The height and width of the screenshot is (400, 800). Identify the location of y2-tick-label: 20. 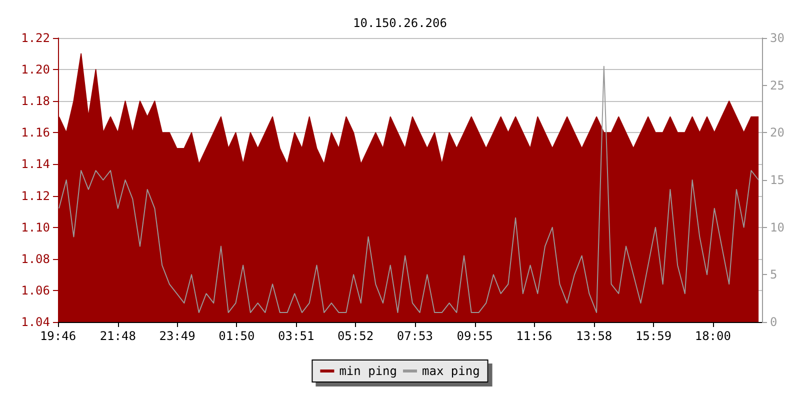
(777, 133).